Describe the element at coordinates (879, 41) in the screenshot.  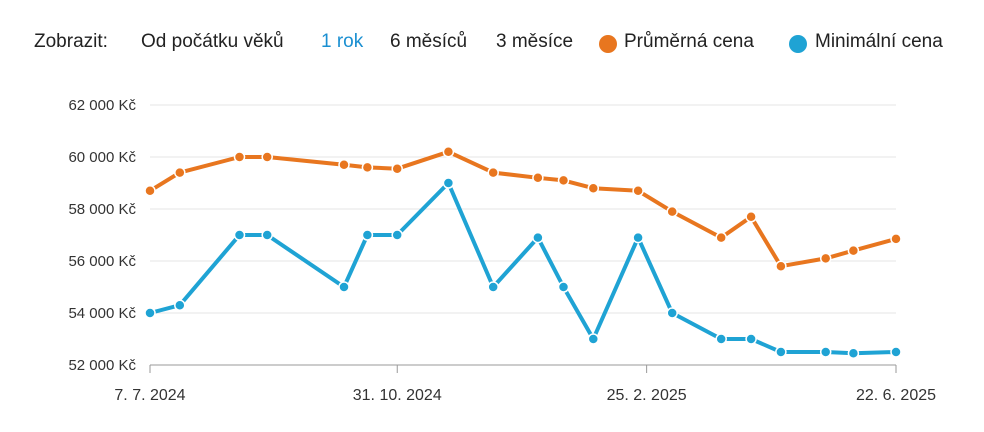
I see `legend-minimum: Minimální cena` at that location.